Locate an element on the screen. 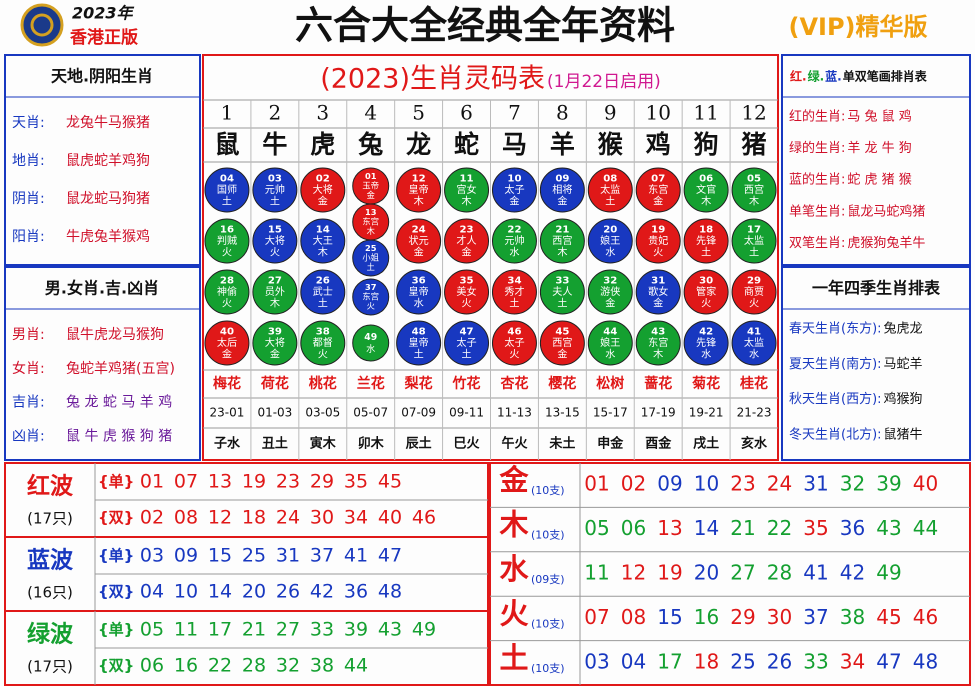 The width and height of the screenshot is (975, 686). panel-heading: 男.女肖.吉.凶肖 is located at coordinates (102, 288).